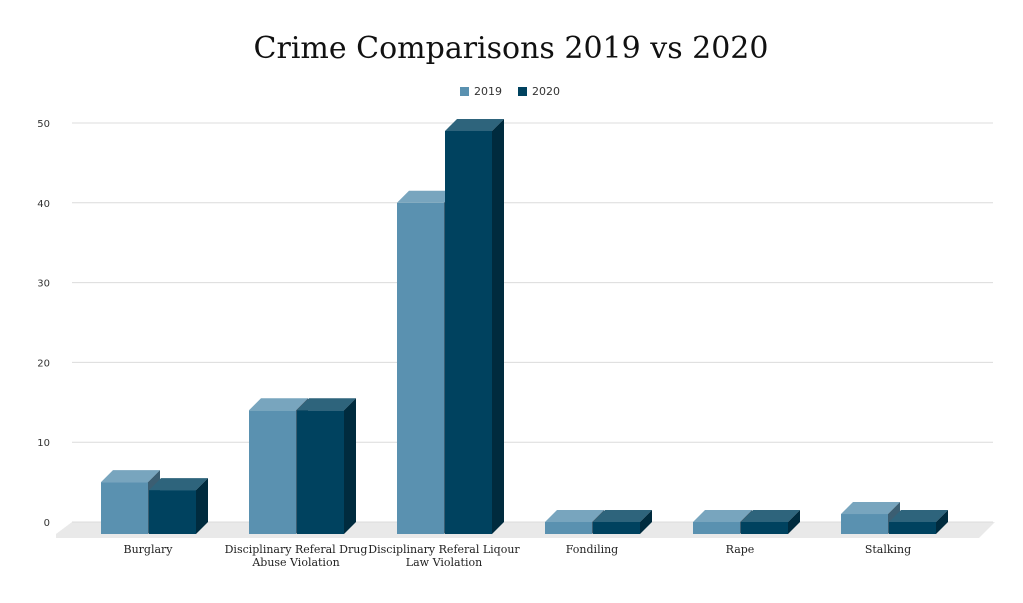  Describe the element at coordinates (511, 48) in the screenshot. I see `chart-title: Crime Comparisons 2019 vs 2020` at that location.